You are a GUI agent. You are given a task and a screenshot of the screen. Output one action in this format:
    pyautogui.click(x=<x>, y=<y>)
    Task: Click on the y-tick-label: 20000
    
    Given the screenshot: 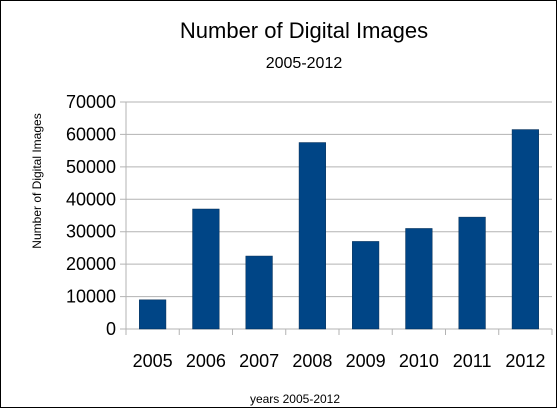 What is the action you would take?
    pyautogui.click(x=91, y=264)
    